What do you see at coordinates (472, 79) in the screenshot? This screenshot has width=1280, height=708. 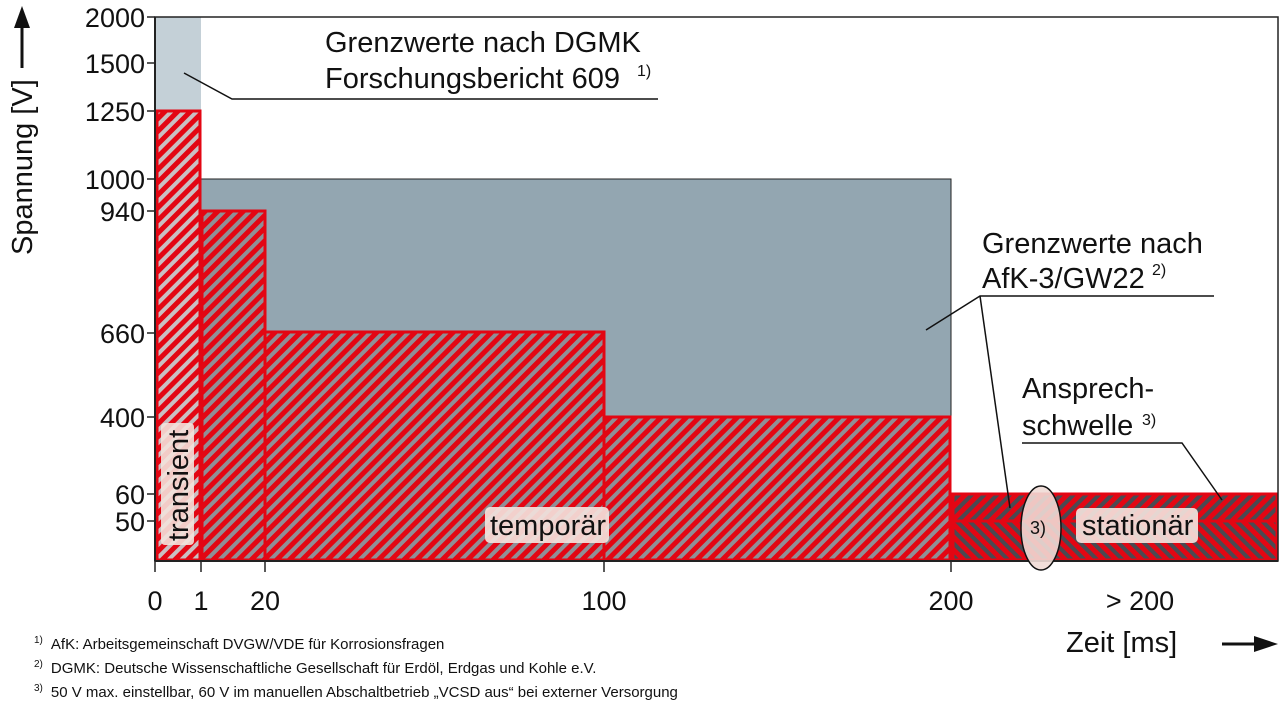 I see `dgmk-label-line2: Forschungsbericht 609` at bounding box center [472, 79].